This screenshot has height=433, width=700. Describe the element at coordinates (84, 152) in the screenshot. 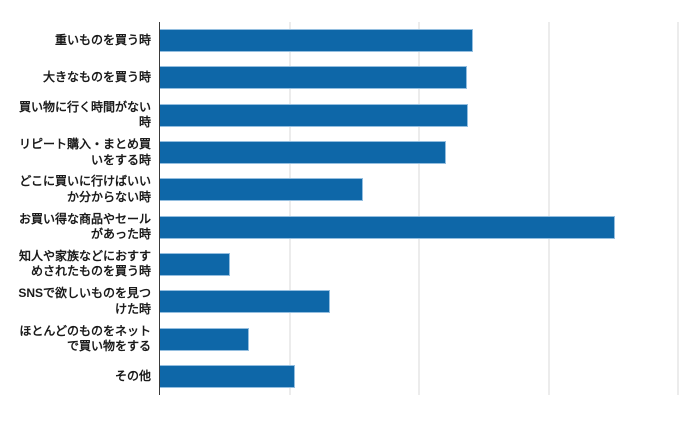

I see `category-label: リピート購入・まとめ買 いをする時` at that location.